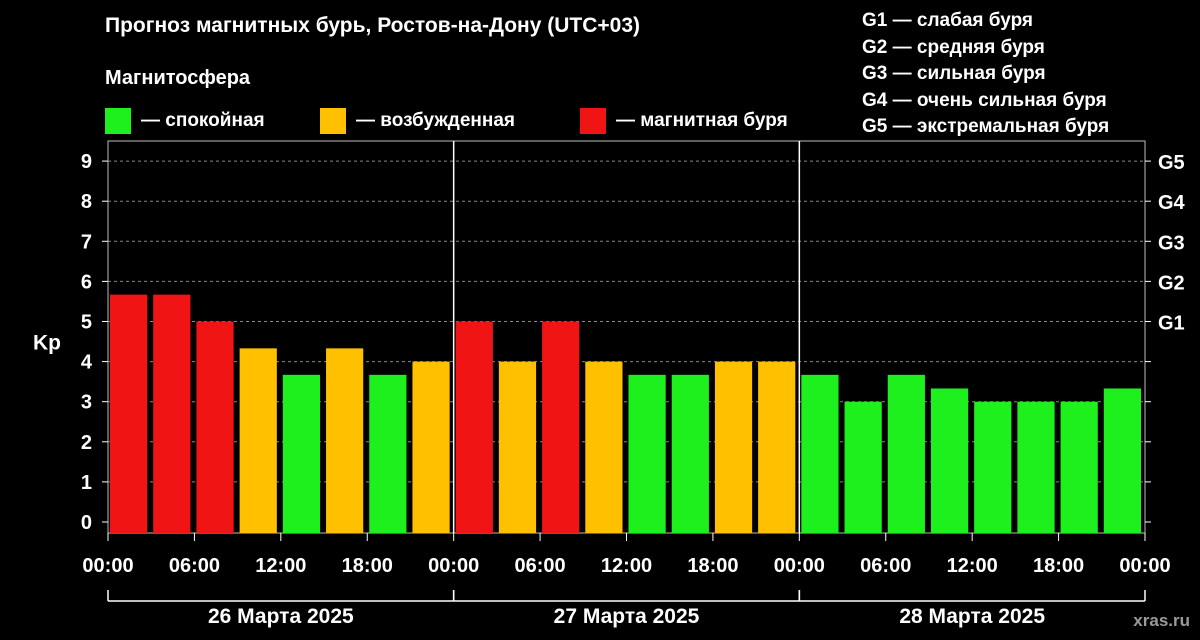  I want to click on y-tick-label: 2, so click(86, 443).